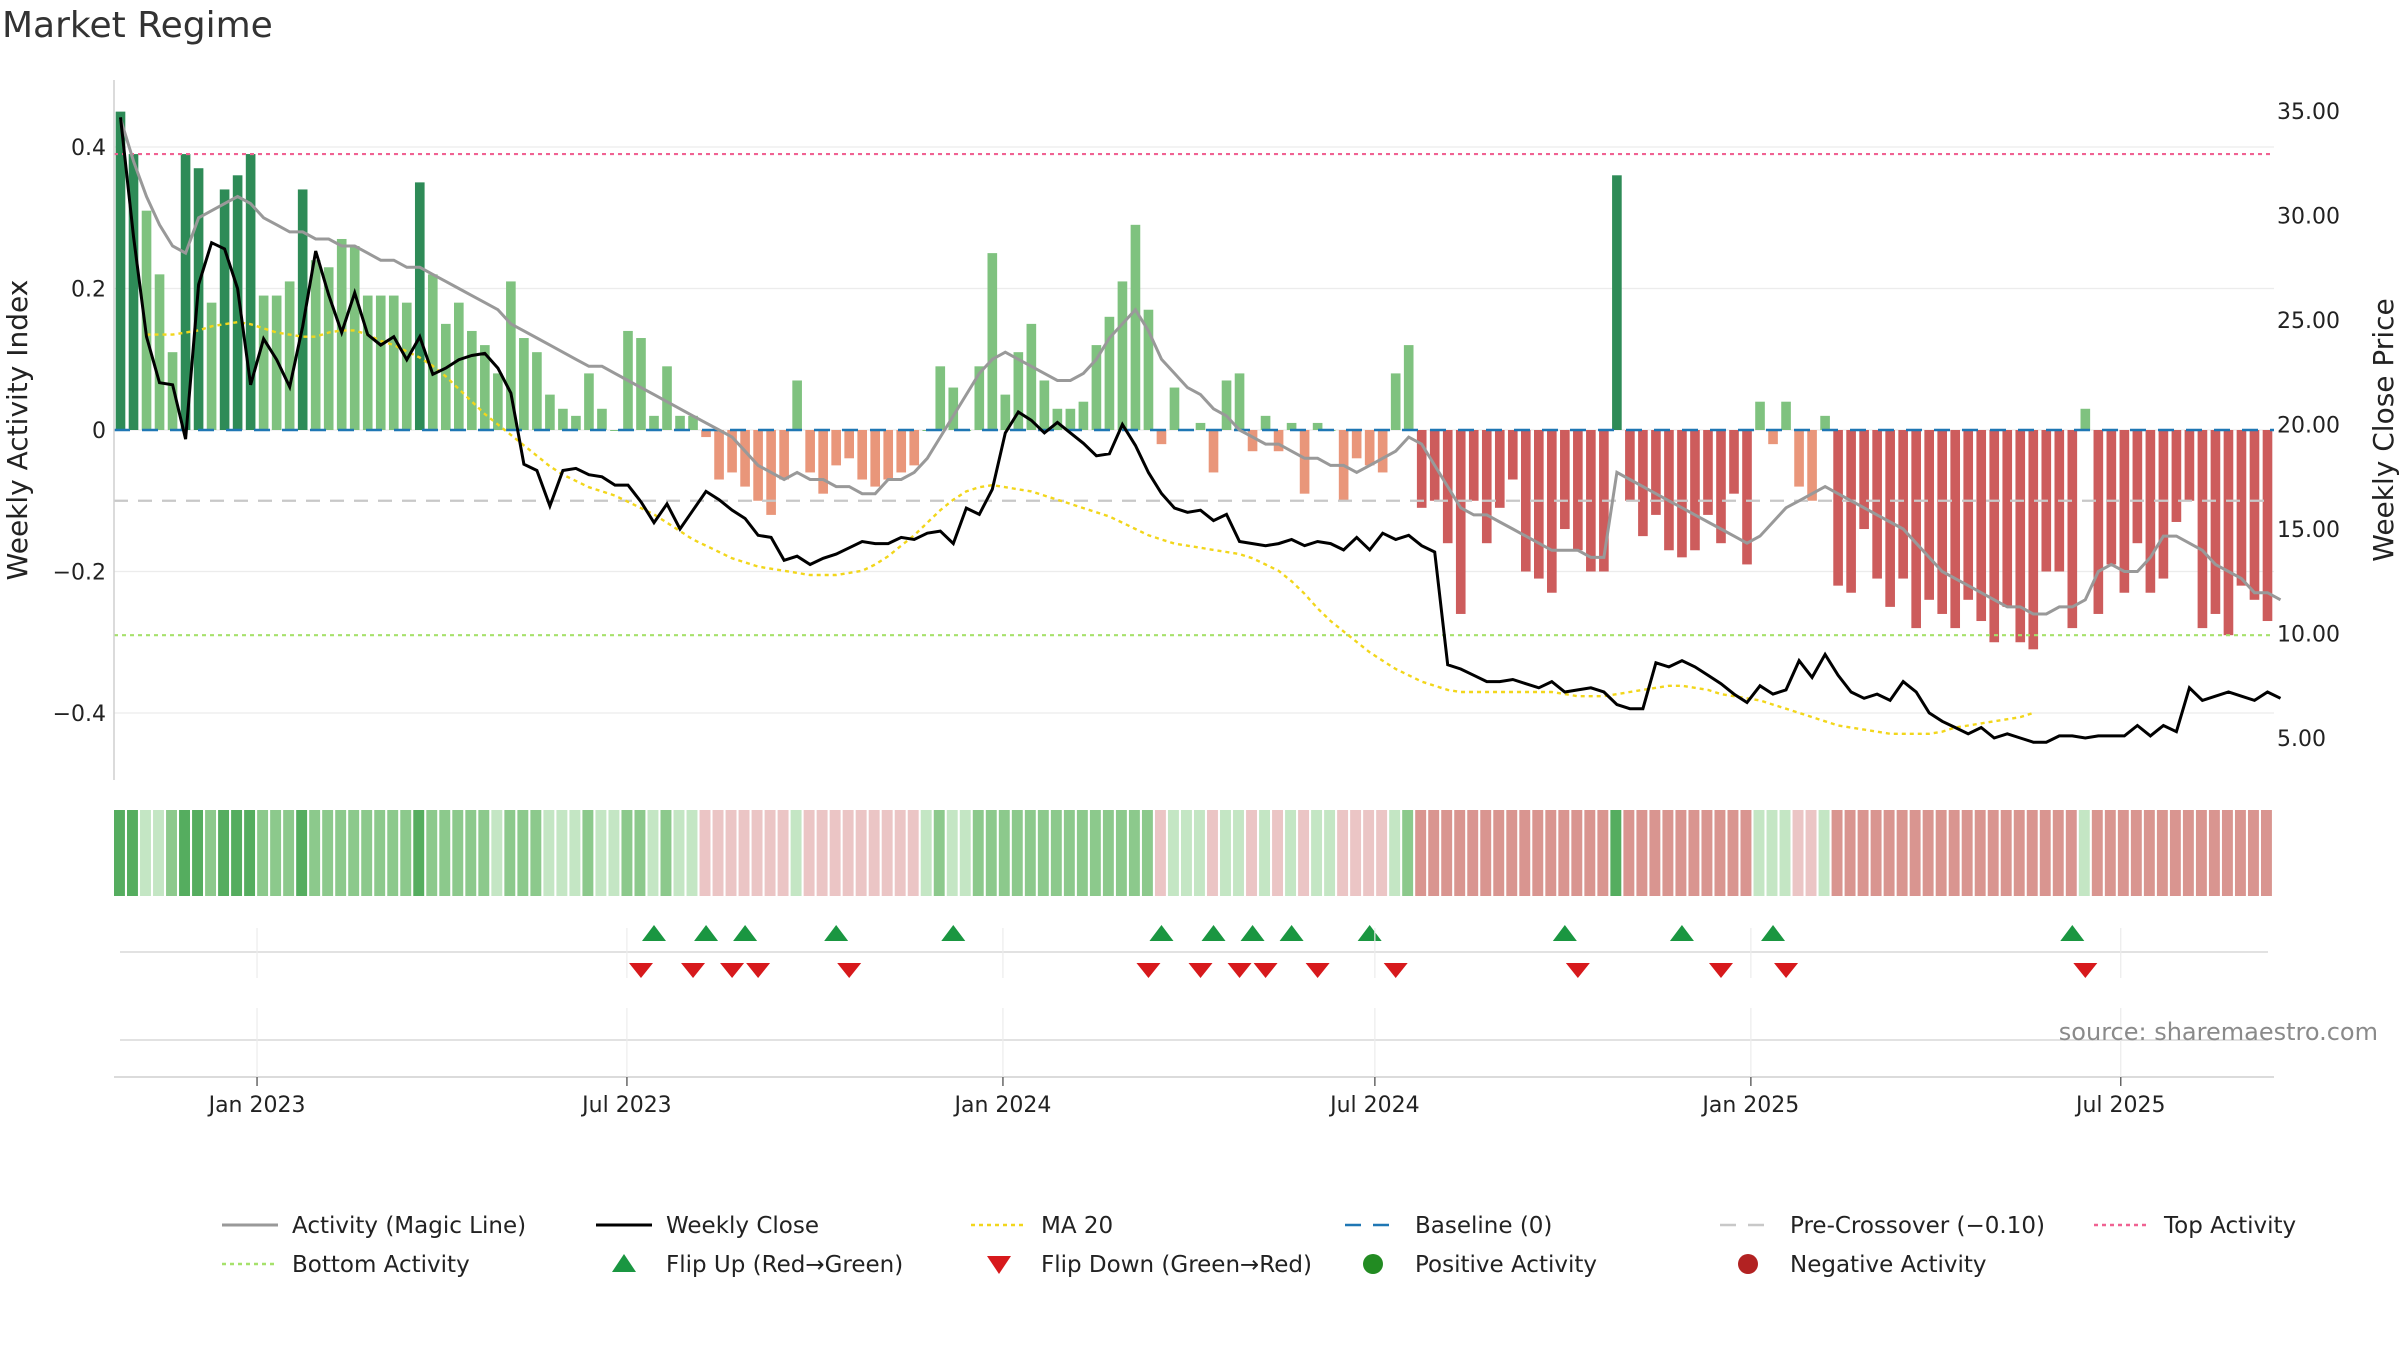 The width and height of the screenshot is (2400, 1350). I want to click on y-right-tick-label: 25.00, so click(2308, 321).